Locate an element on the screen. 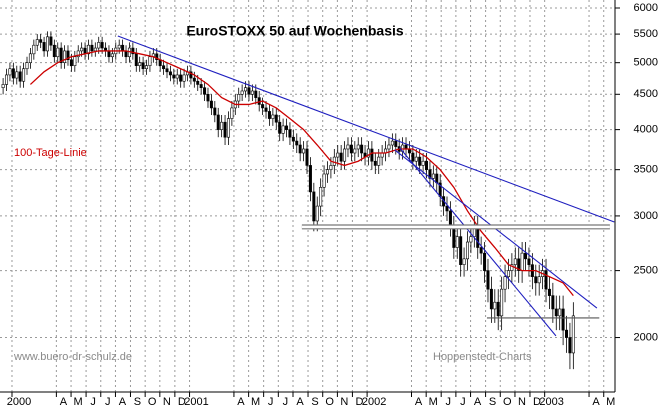 The height and width of the screenshot is (409, 662). chart-title: EuroSTOXX 50 auf Wochenbasis is located at coordinates (295, 31).